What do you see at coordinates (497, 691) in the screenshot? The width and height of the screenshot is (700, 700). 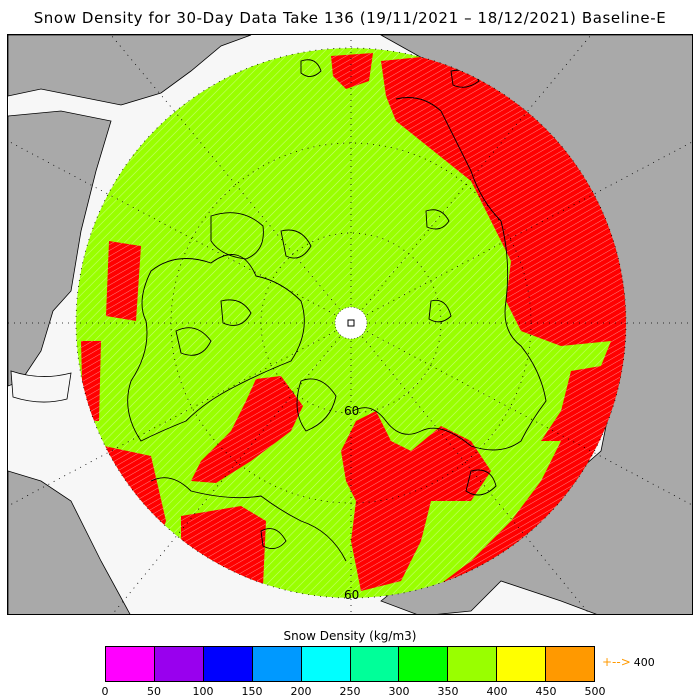 I see `colorbar-tick: 400` at bounding box center [497, 691].